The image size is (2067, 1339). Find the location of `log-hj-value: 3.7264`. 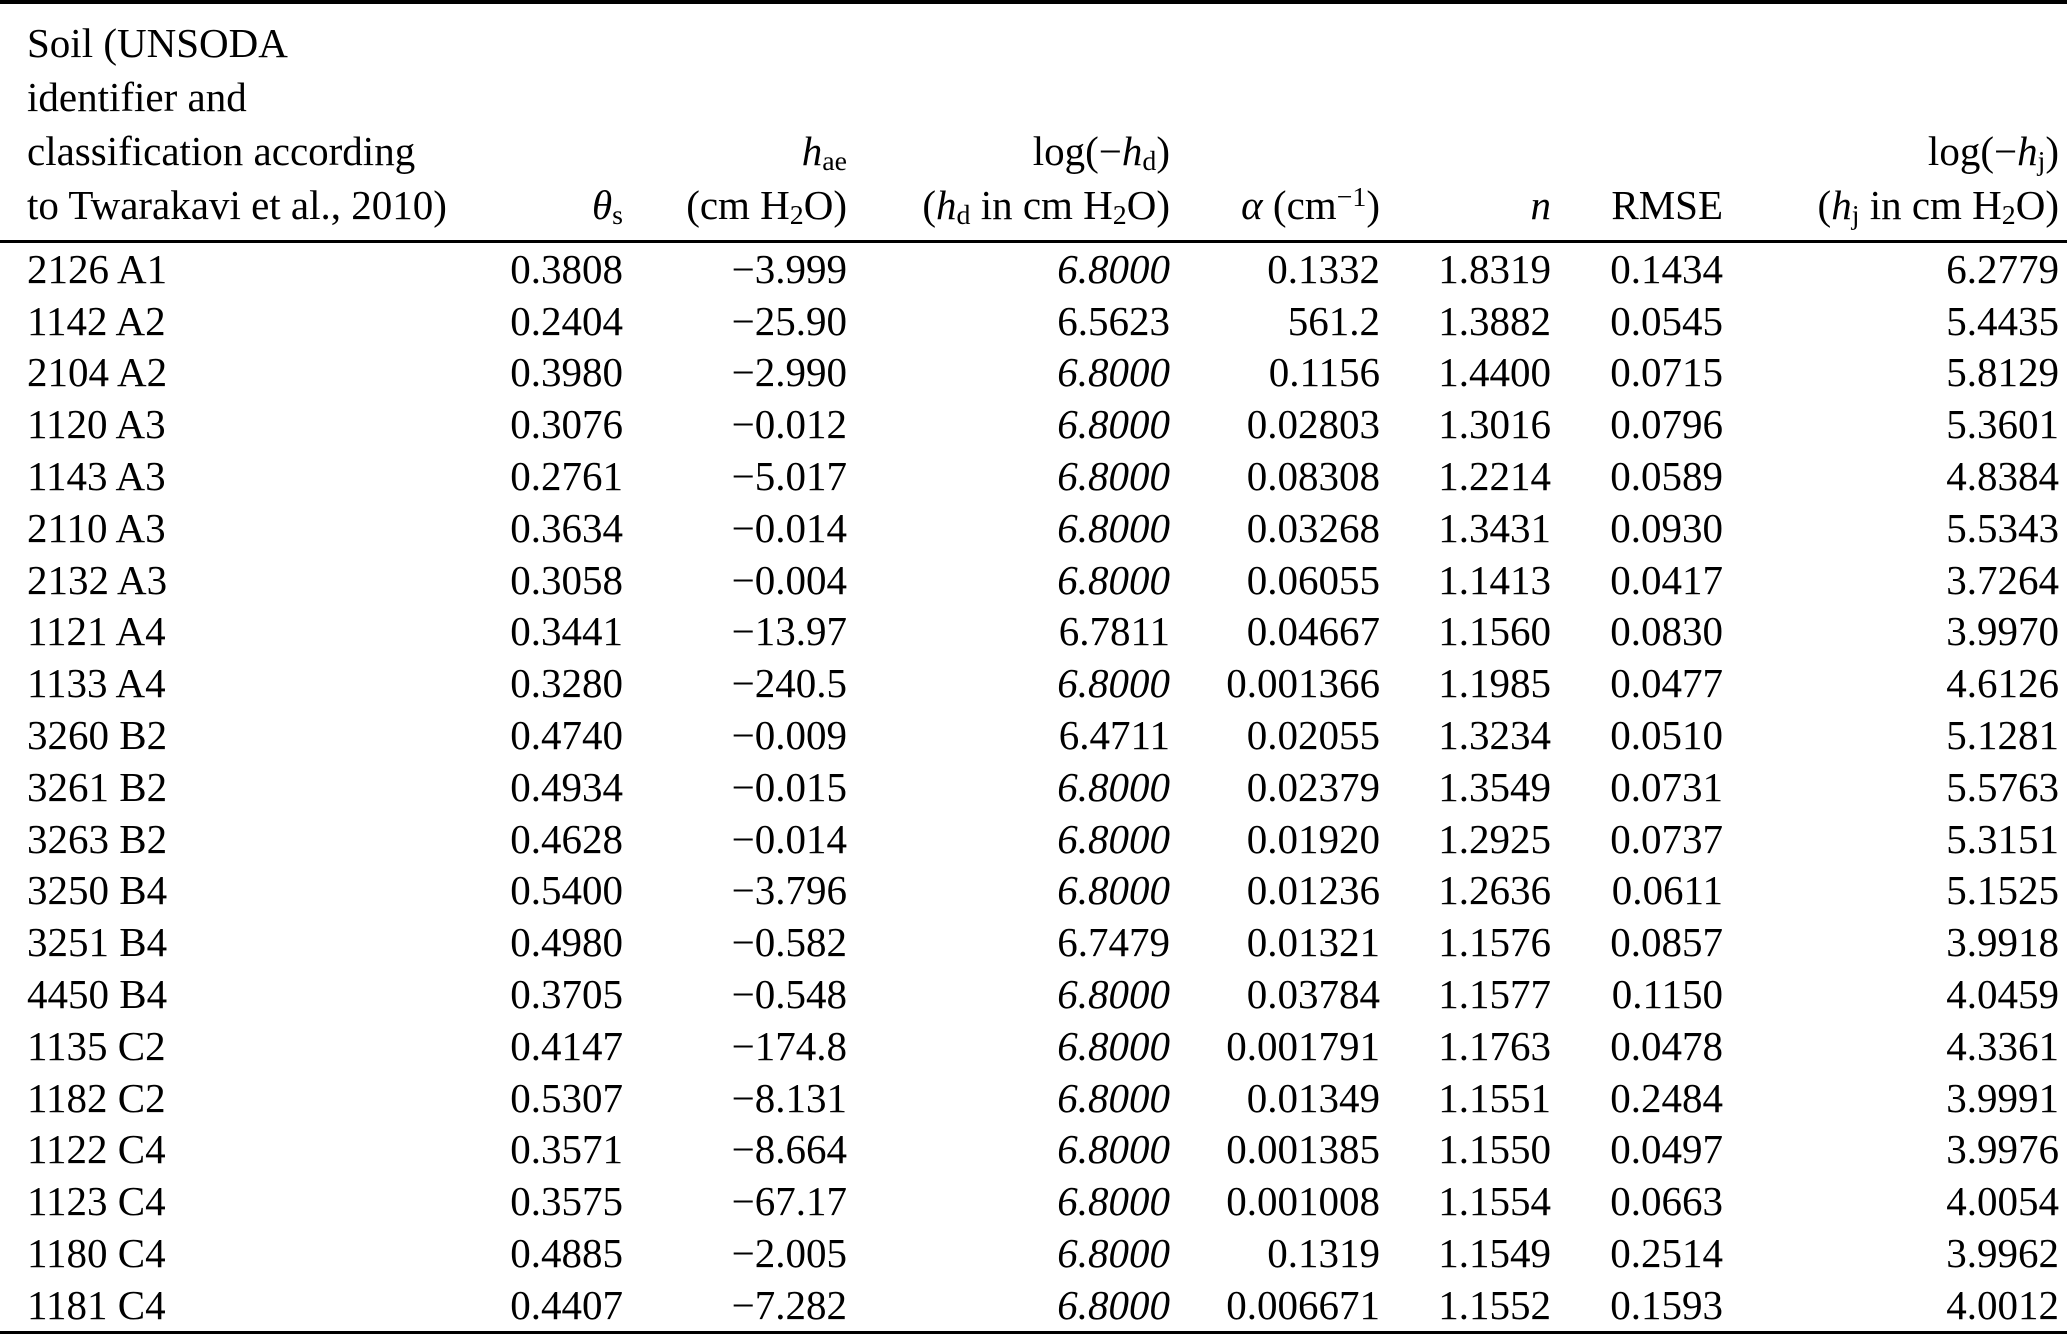

log-hj-value: 3.7264 is located at coordinates (2002, 579).